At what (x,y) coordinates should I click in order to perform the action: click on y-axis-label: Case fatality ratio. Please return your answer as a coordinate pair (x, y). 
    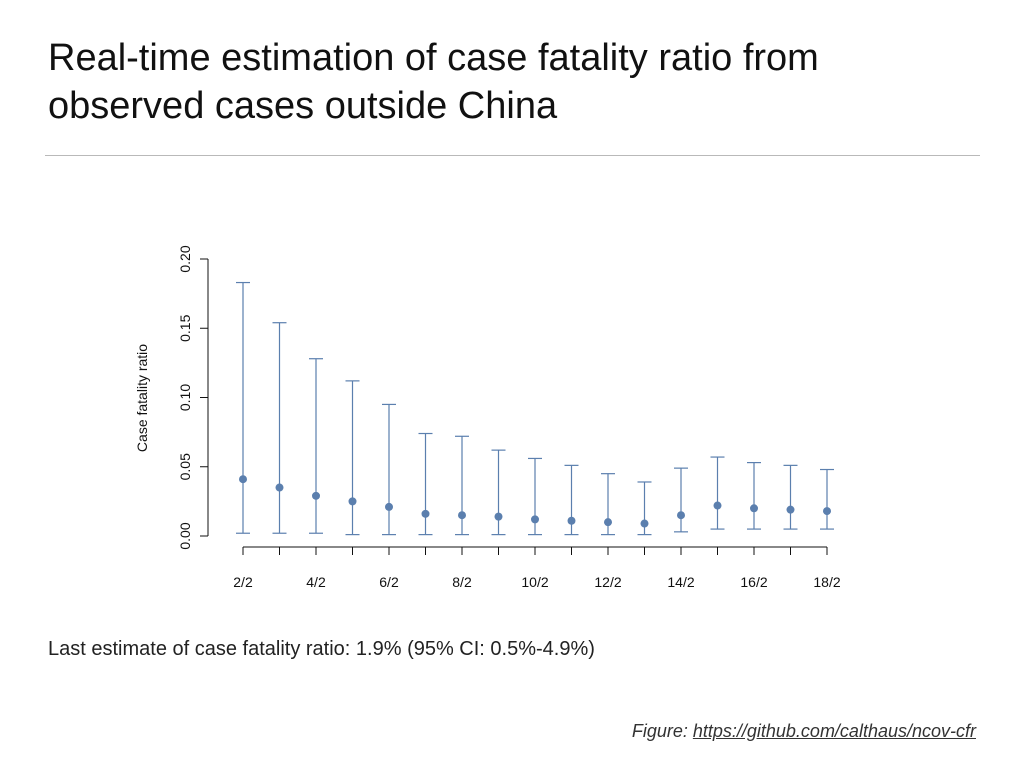
    Looking at the image, I should click on (142, 398).